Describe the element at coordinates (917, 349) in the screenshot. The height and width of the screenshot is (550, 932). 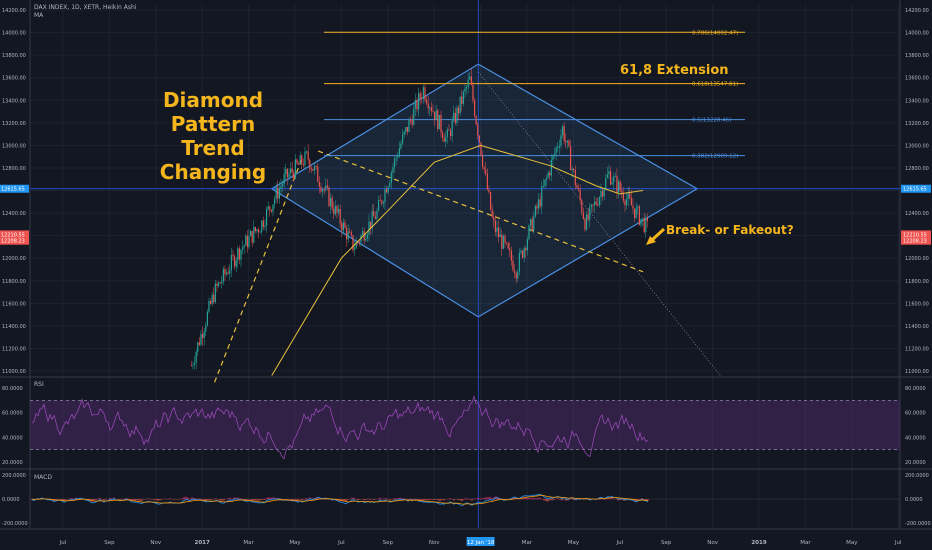
I see `y-tick-right: 11200.00` at that location.